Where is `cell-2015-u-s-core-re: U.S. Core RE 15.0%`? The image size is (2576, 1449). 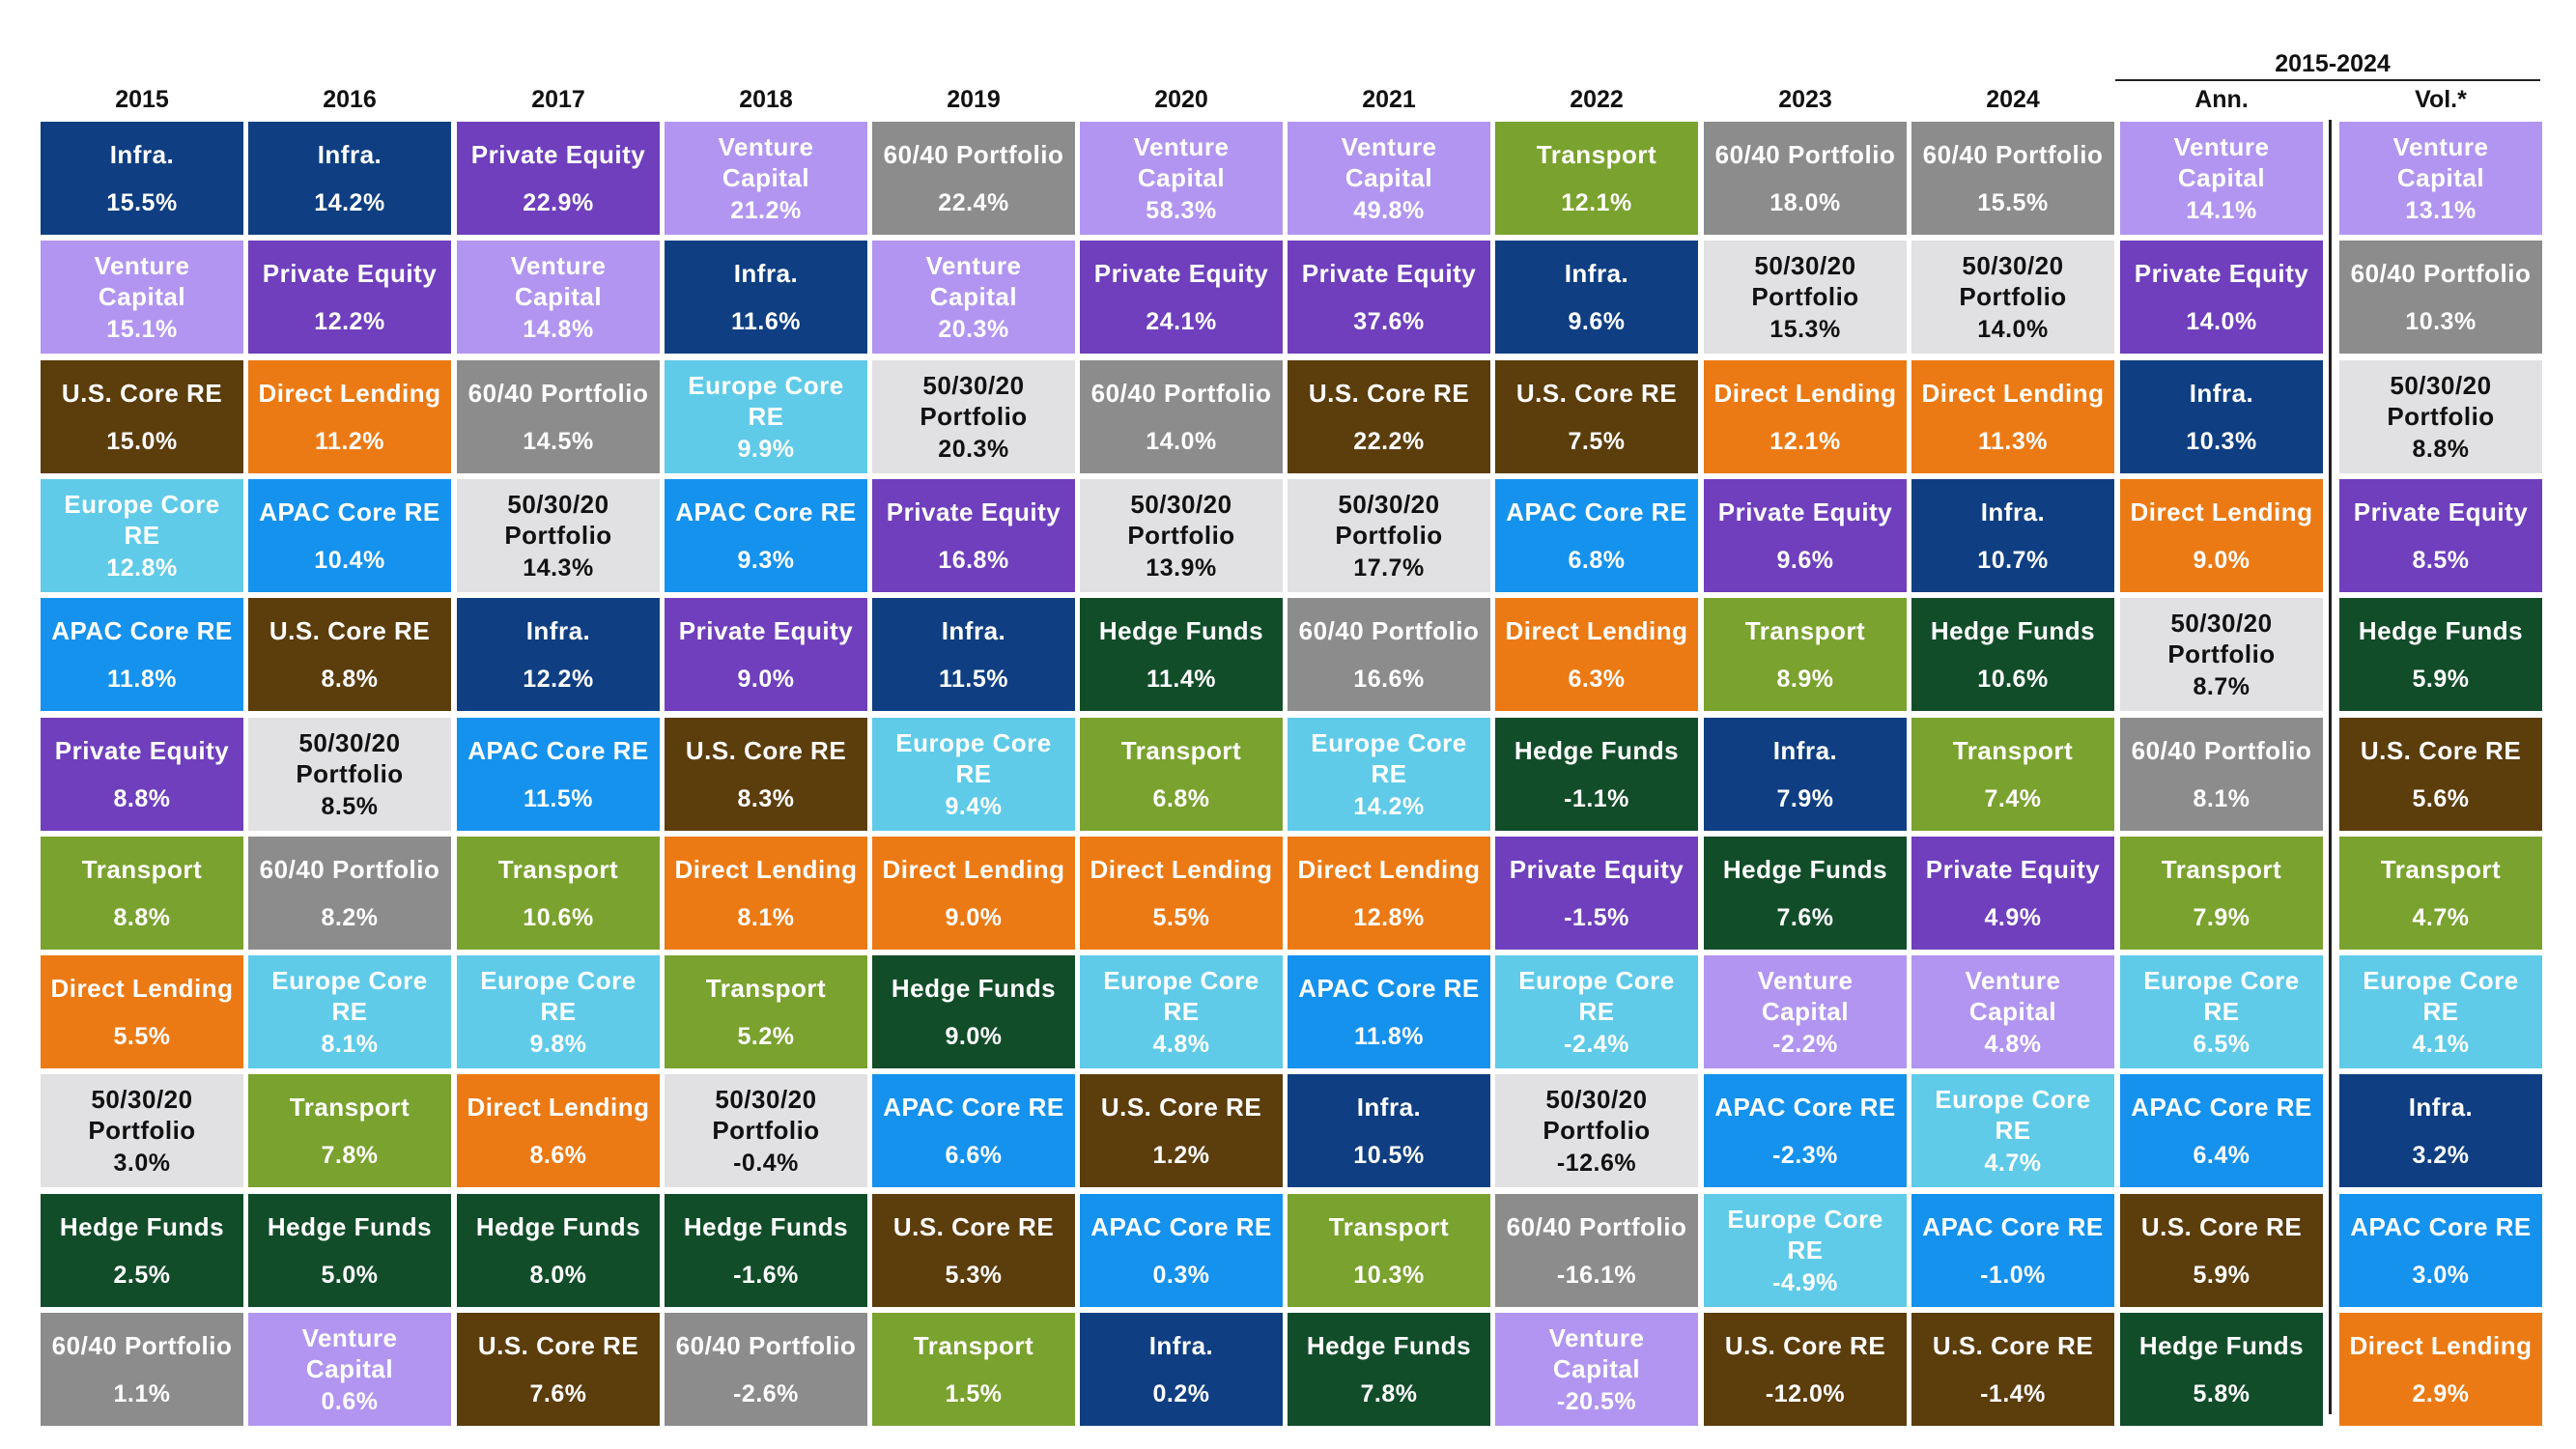
cell-2015-u-s-core-re: U.S. Core RE 15.0% is located at coordinates (142, 416).